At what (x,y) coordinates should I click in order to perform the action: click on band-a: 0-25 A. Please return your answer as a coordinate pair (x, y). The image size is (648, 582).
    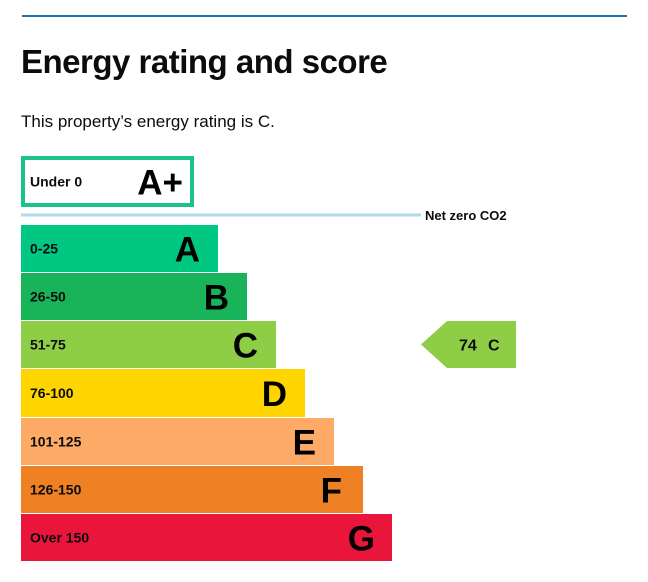
    Looking at the image, I should click on (119, 248).